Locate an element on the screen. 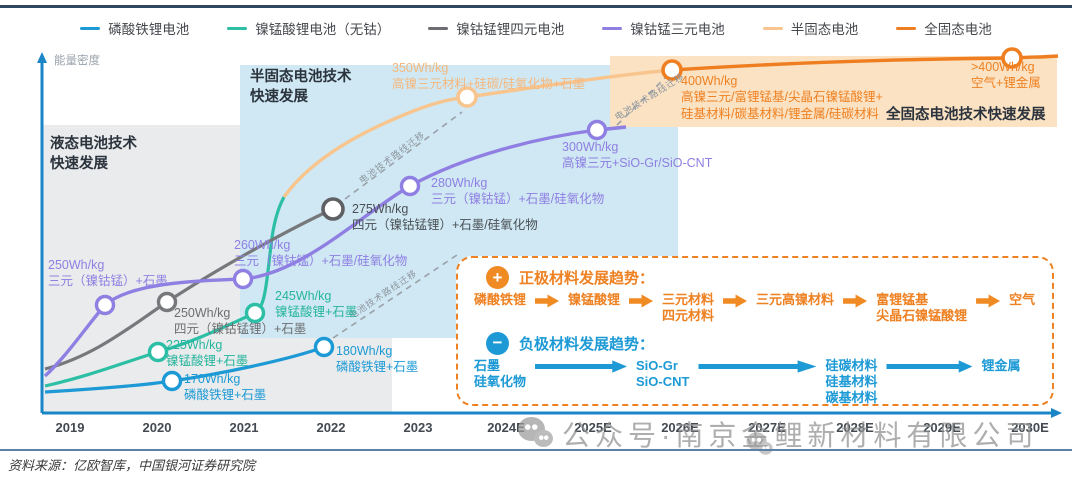  watermark-text: 公众号·南京金鲤新材料有限公司 is located at coordinates (800, 435).